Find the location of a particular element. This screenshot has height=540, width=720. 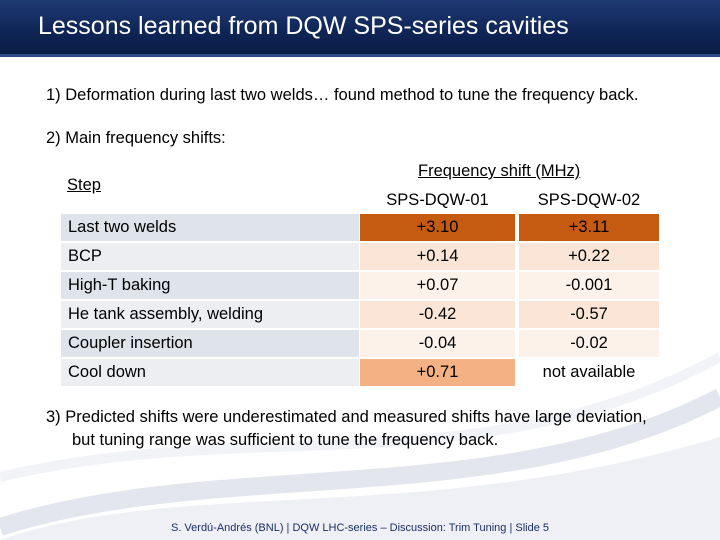

table-cell-dqw02: not available is located at coordinates (589, 372).